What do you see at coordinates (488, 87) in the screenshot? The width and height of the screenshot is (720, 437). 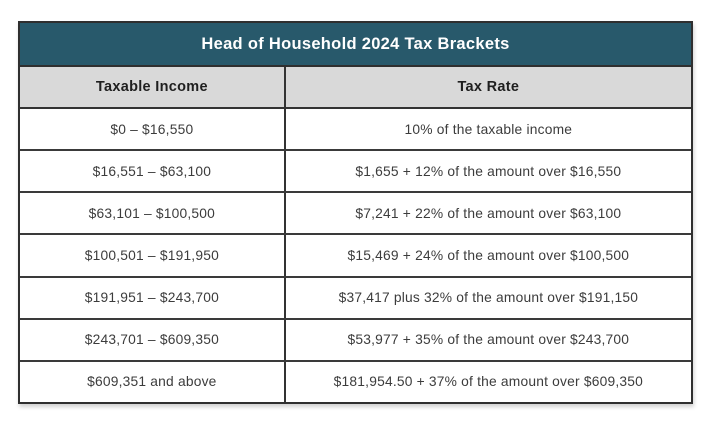 I see `column-header-tax-rate: Tax Rate` at bounding box center [488, 87].